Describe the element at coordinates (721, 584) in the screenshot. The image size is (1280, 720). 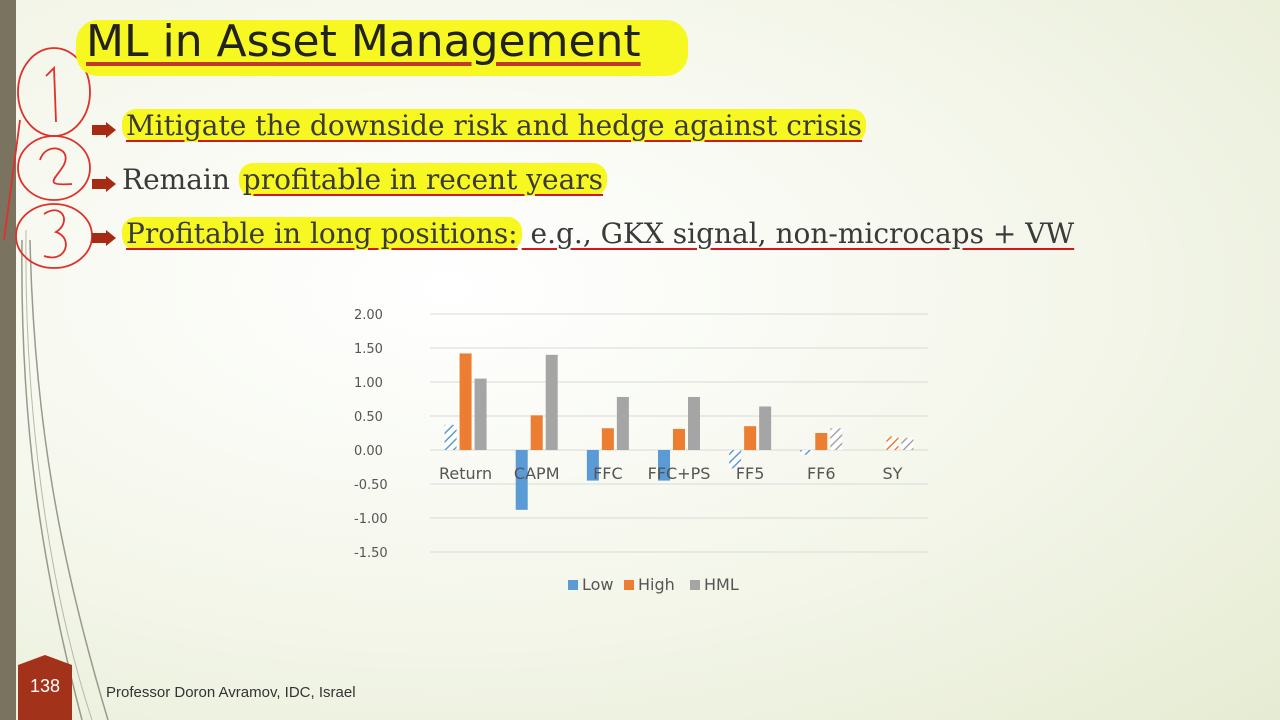
I see `legend-label-hml: HML` at that location.